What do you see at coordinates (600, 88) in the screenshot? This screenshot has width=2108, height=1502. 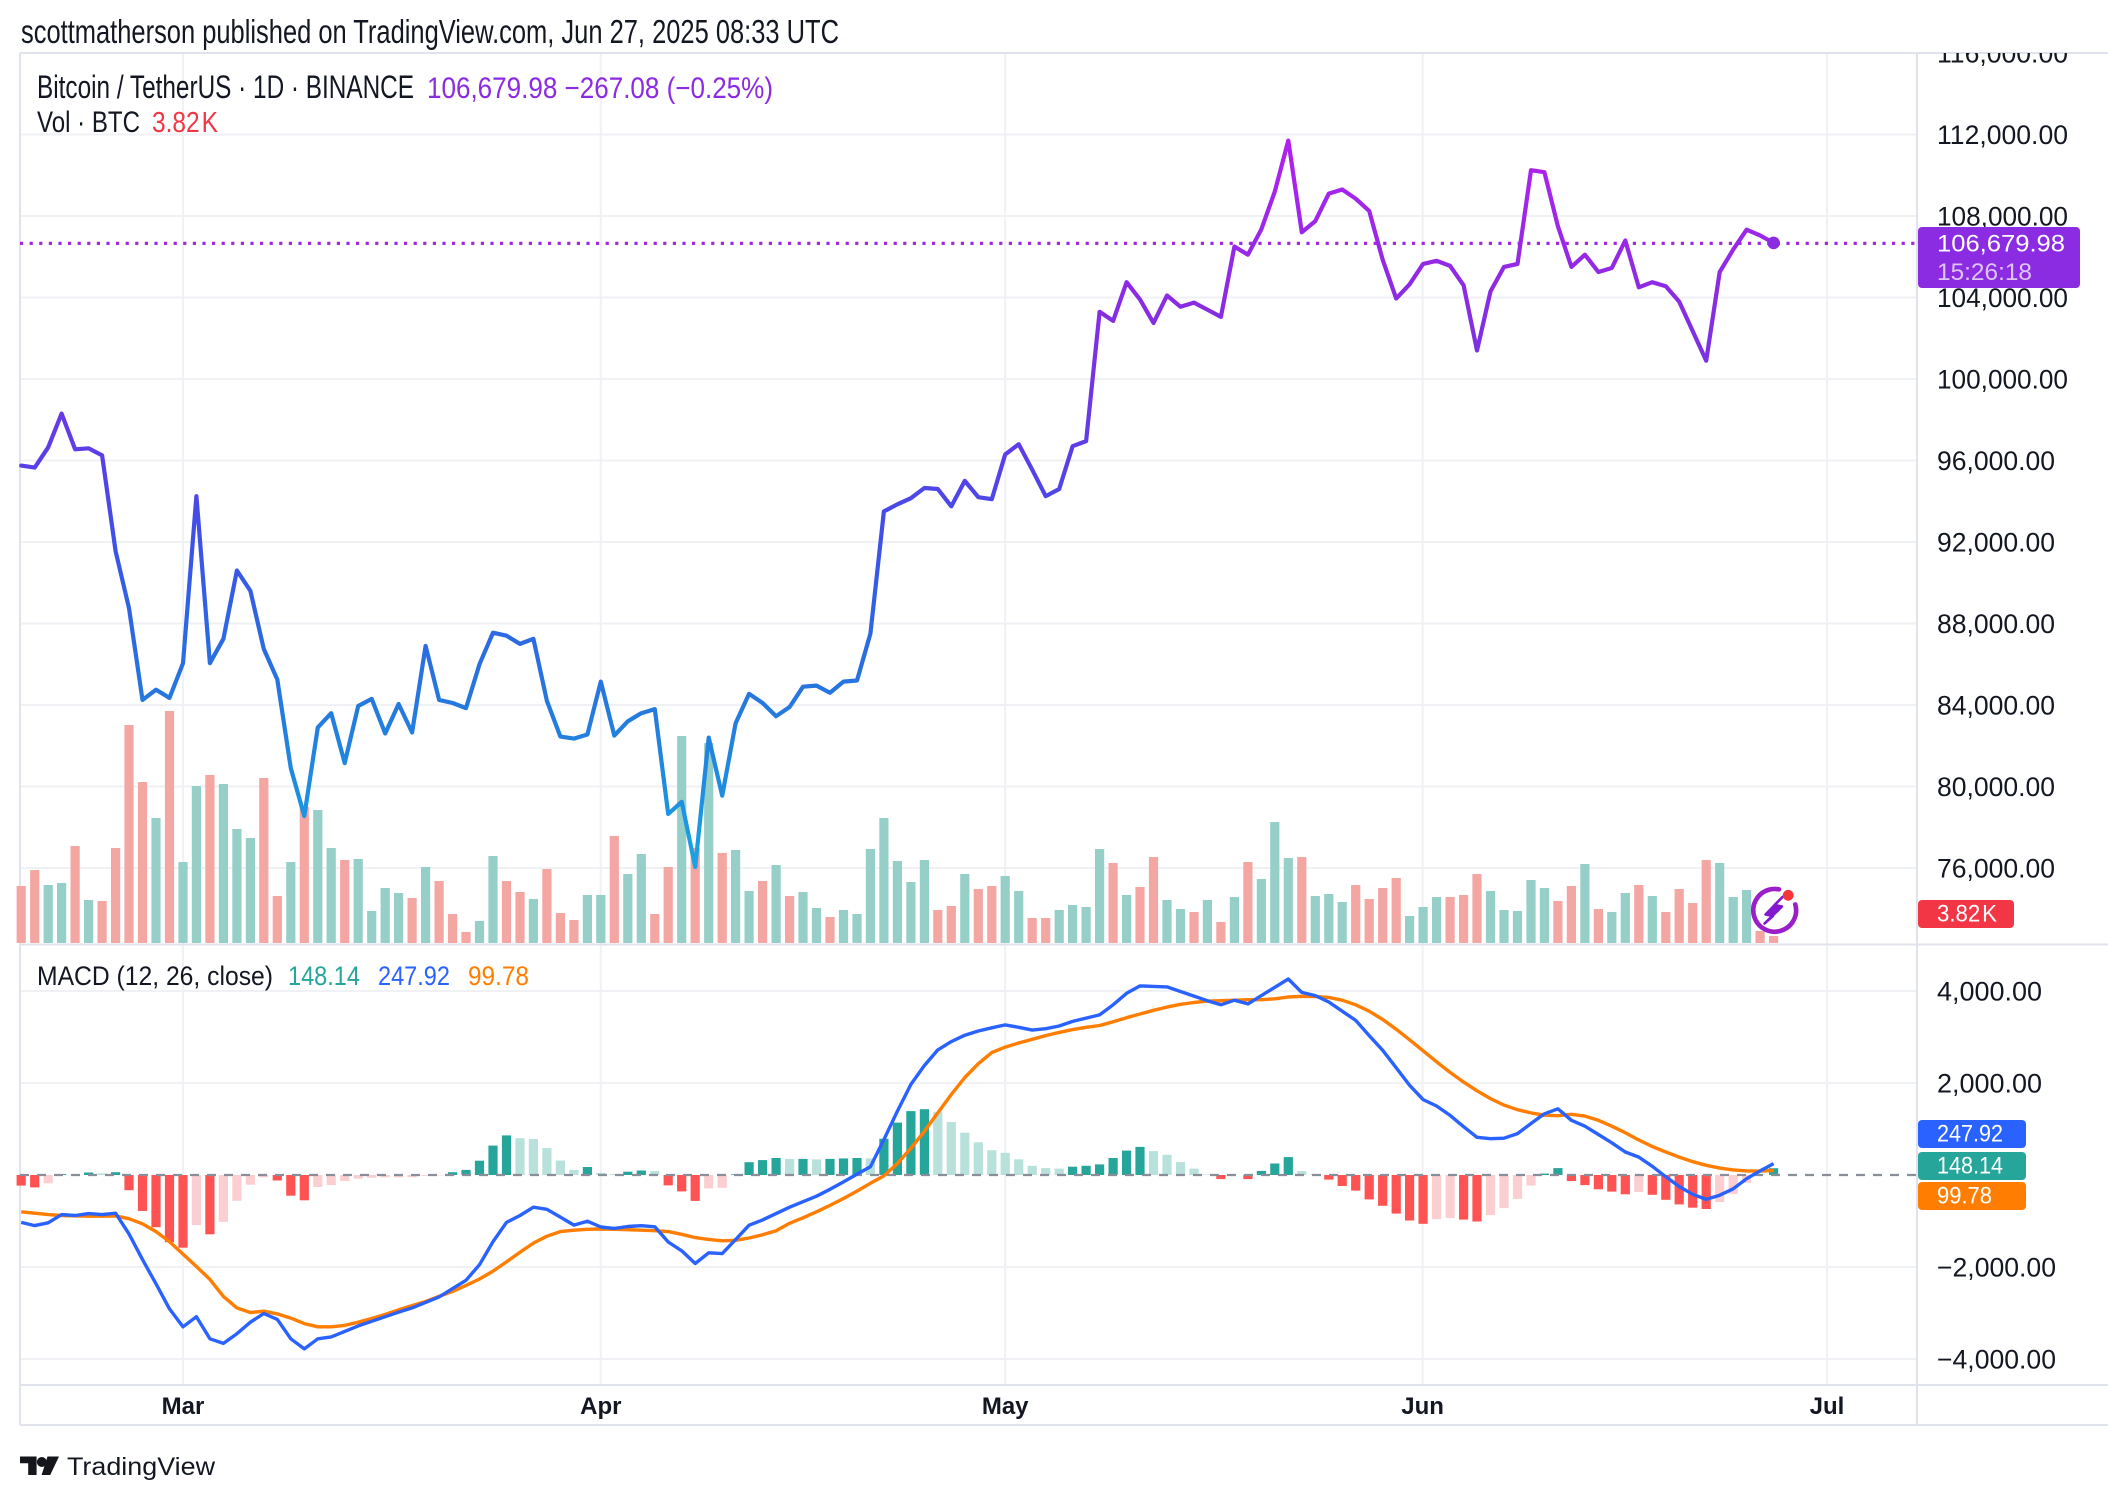 I see `svg-text: 106,679.98 −267.08 (−0.25%)` at bounding box center [600, 88].